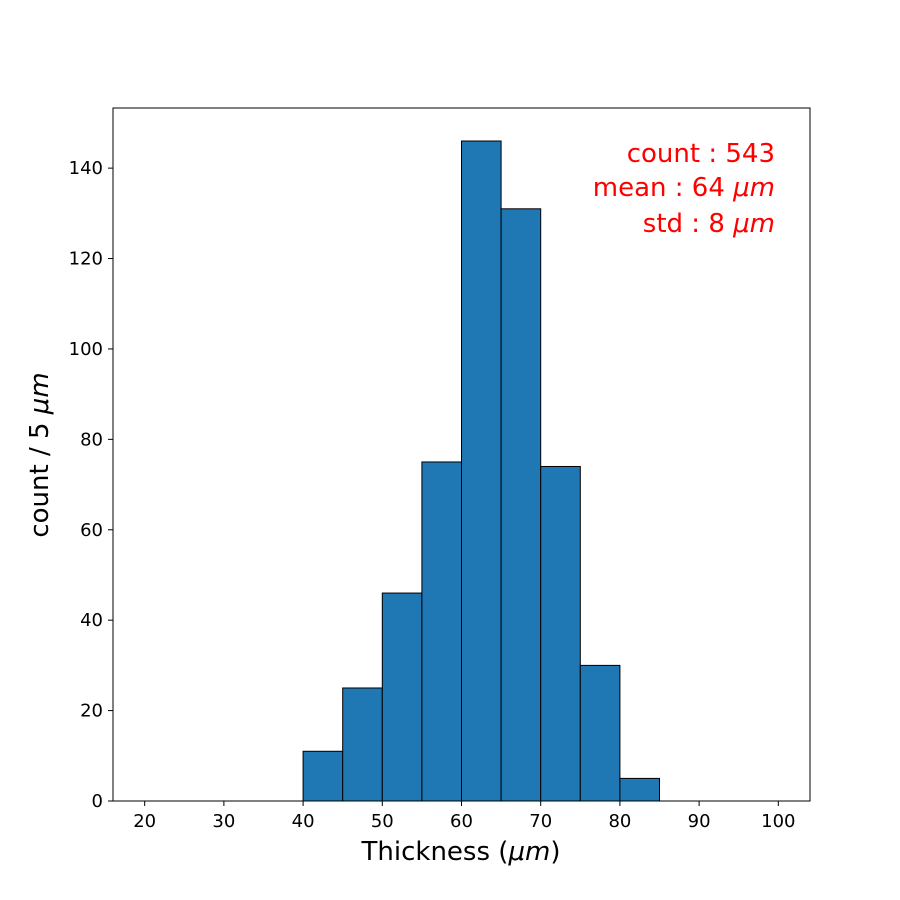  I want to click on y-axis-ticks: 0 20 40 60 80 100 120 140, so click(91, 485).